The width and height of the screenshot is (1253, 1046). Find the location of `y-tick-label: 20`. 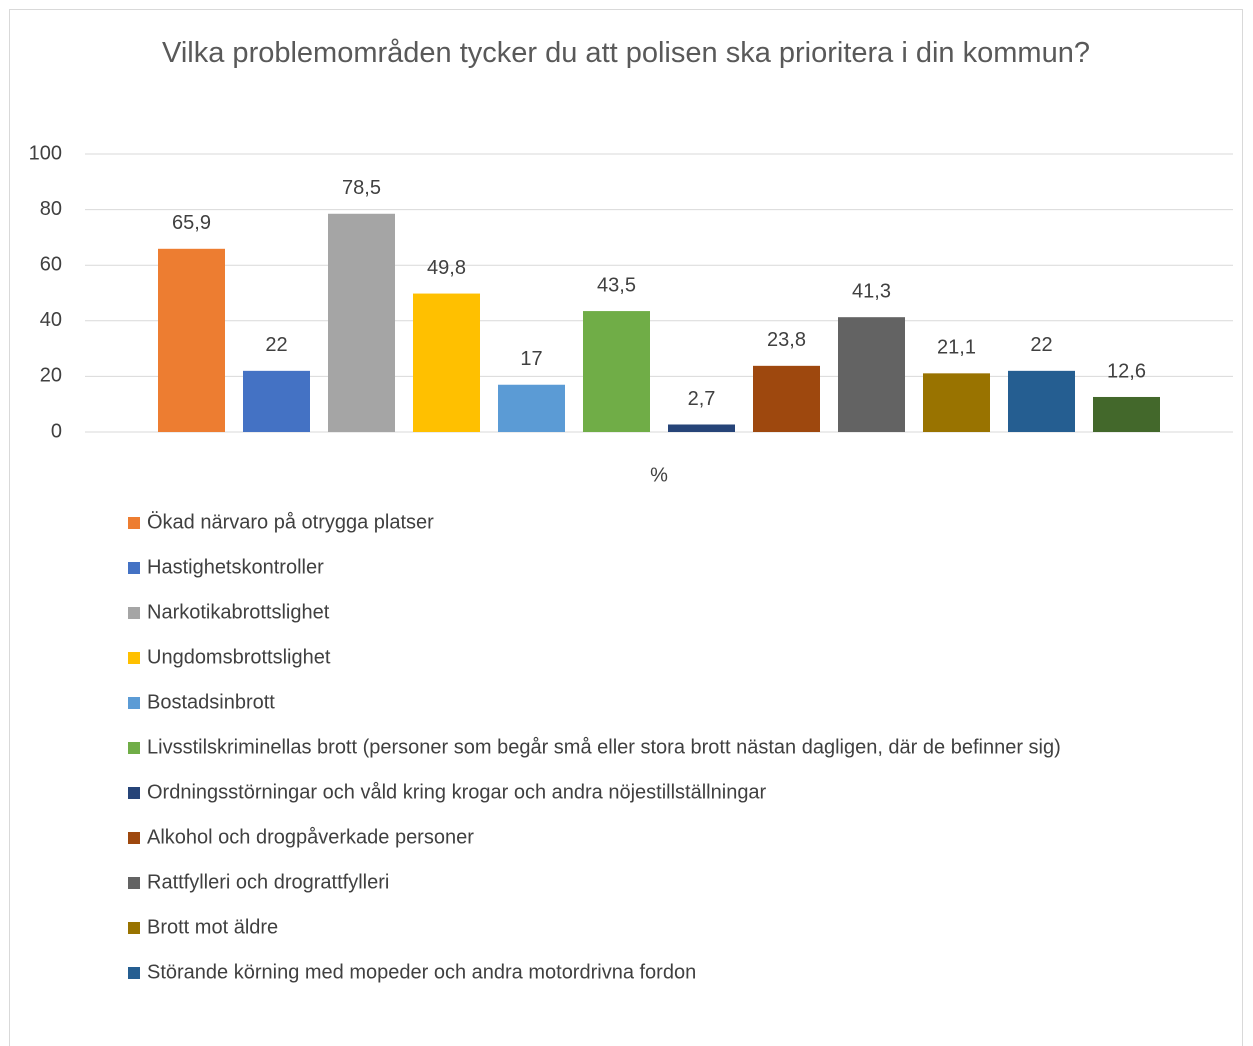

y-tick-label: 20 is located at coordinates (51, 376).